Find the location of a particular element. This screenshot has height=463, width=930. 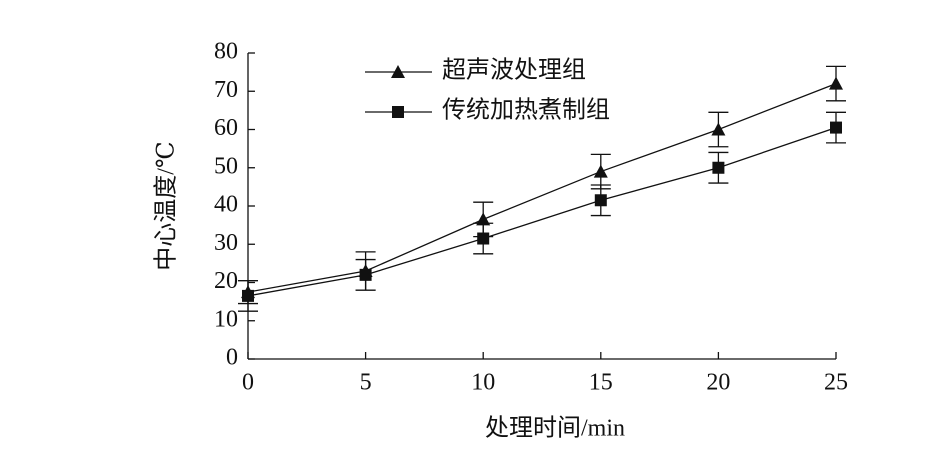

y-tick-label: 0 is located at coordinates (232, 358).